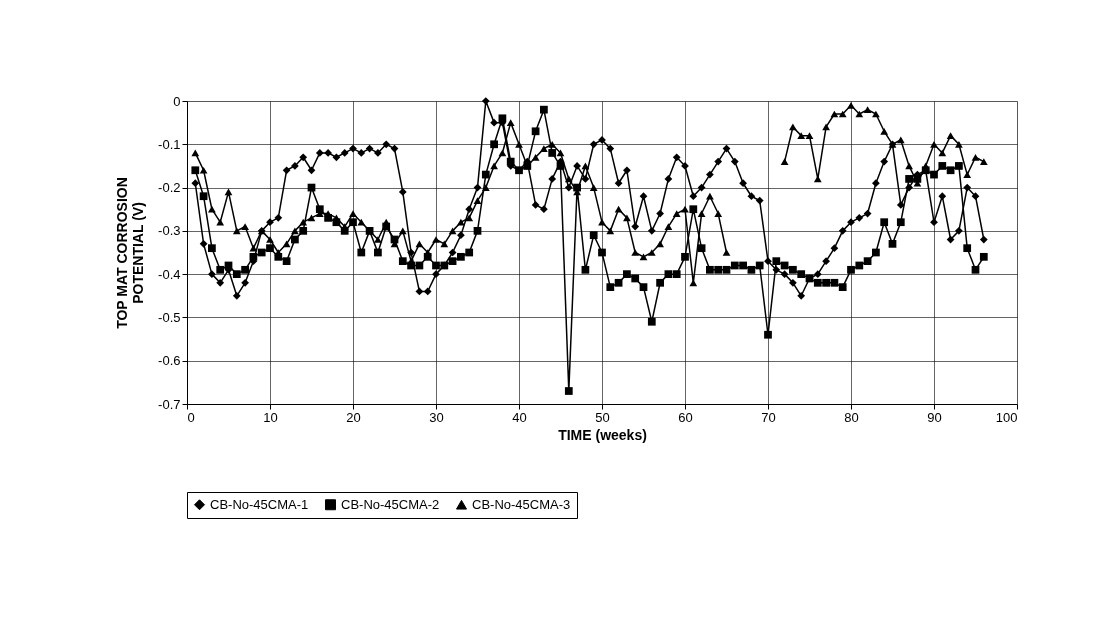 The image size is (1109, 625). What do you see at coordinates (602, 434) in the screenshot?
I see `x-axis-title: TIME (weeks)` at bounding box center [602, 434].